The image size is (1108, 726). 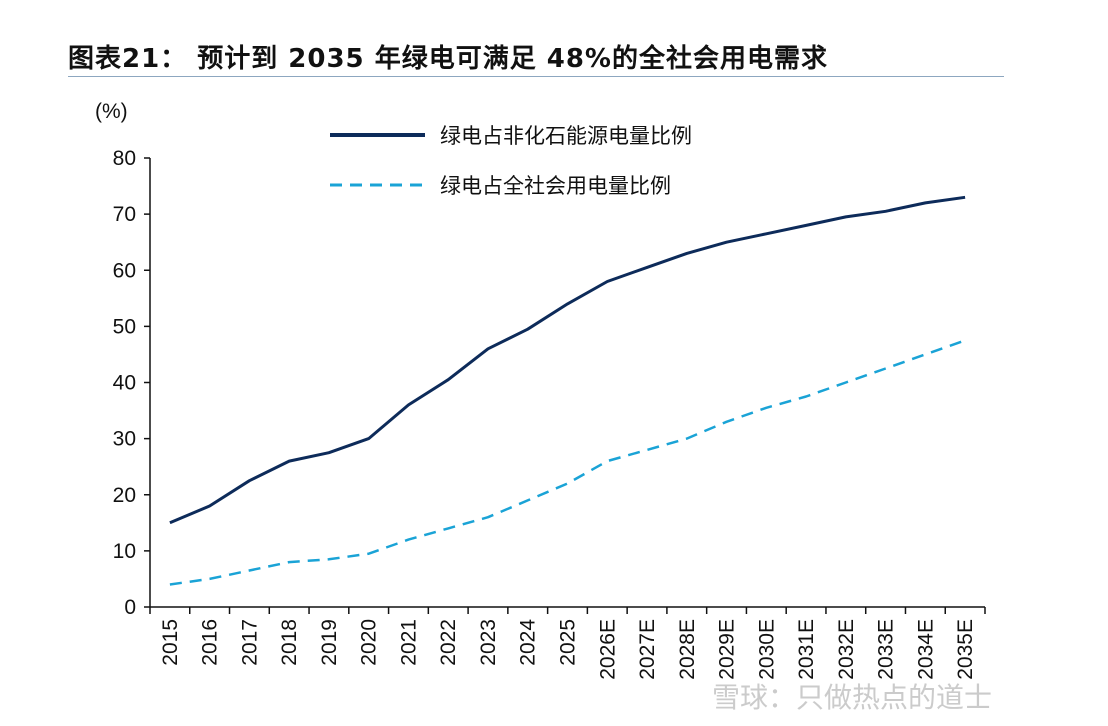 I want to click on watermark: 雪球：只做热点的道士, so click(x=852, y=697).